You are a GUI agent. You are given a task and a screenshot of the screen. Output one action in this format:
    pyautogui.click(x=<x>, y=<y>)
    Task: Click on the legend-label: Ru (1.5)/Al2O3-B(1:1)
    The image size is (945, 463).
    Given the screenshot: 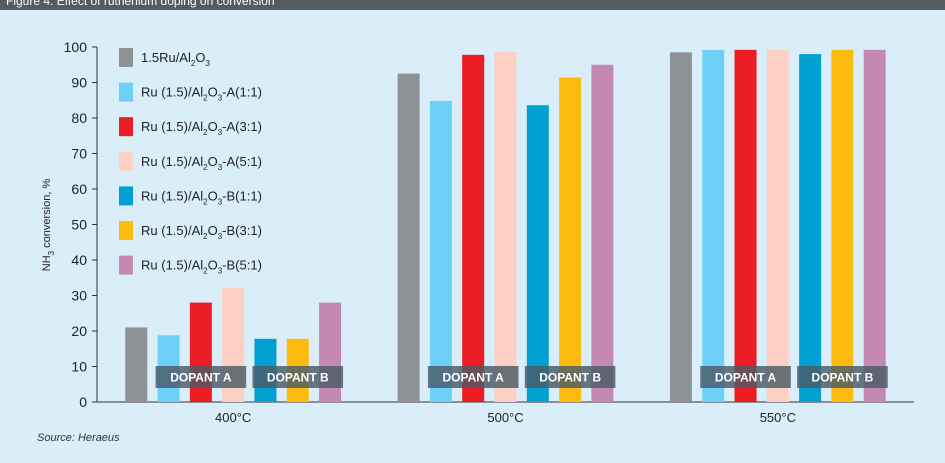 What is the action you would take?
    pyautogui.click(x=201, y=197)
    